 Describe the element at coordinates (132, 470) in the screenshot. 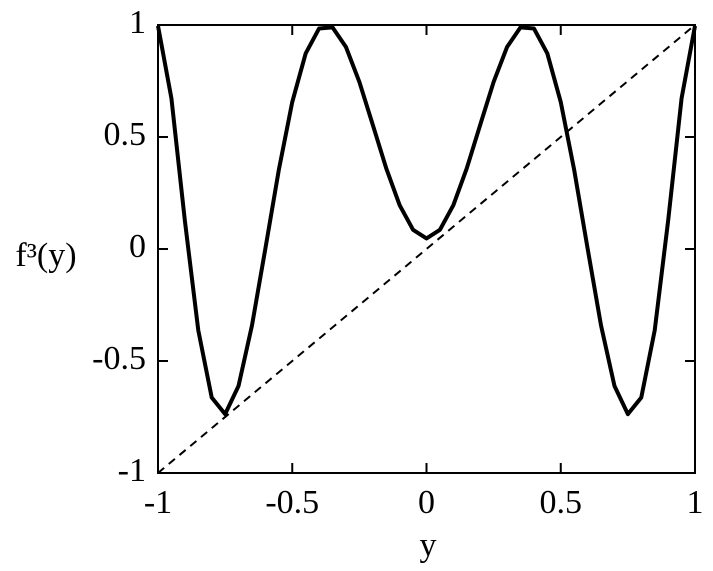

I see `y-tick-label: -1` at that location.